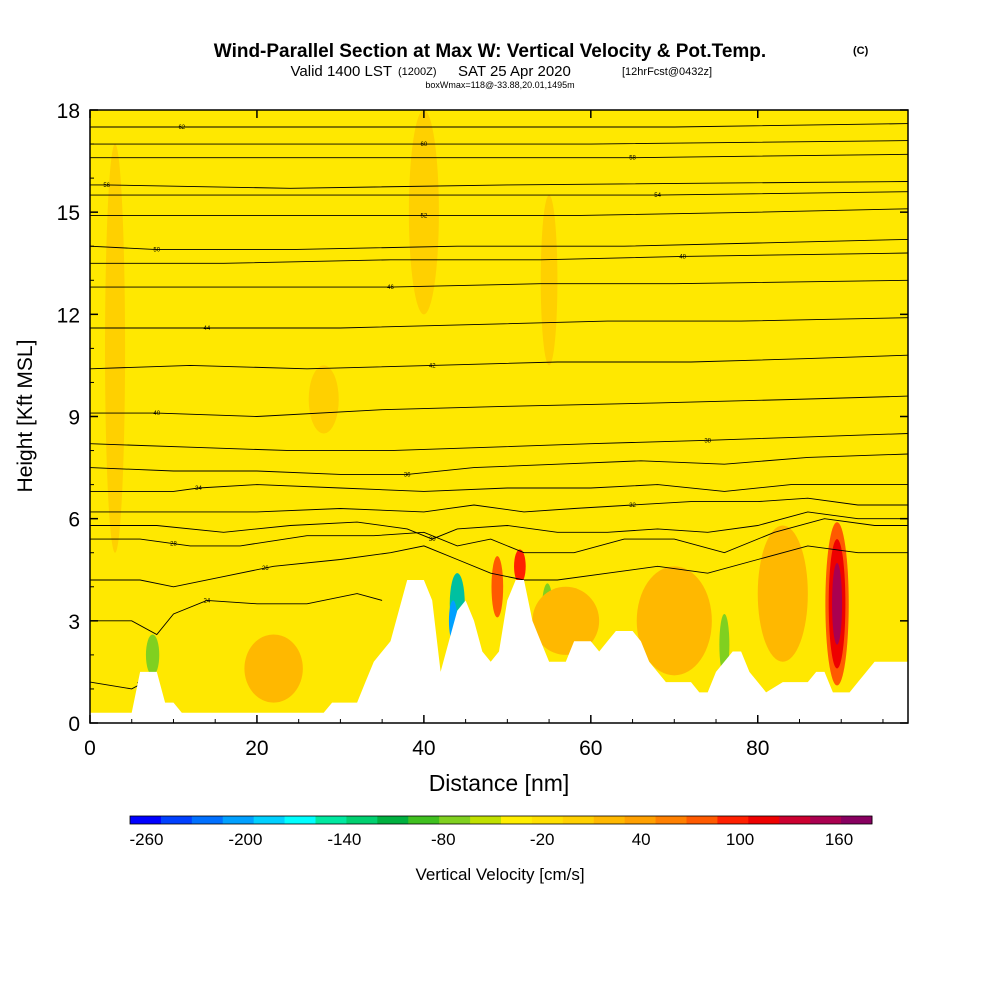  I want to click on colorbar-tick-label: -80, so click(443, 839).